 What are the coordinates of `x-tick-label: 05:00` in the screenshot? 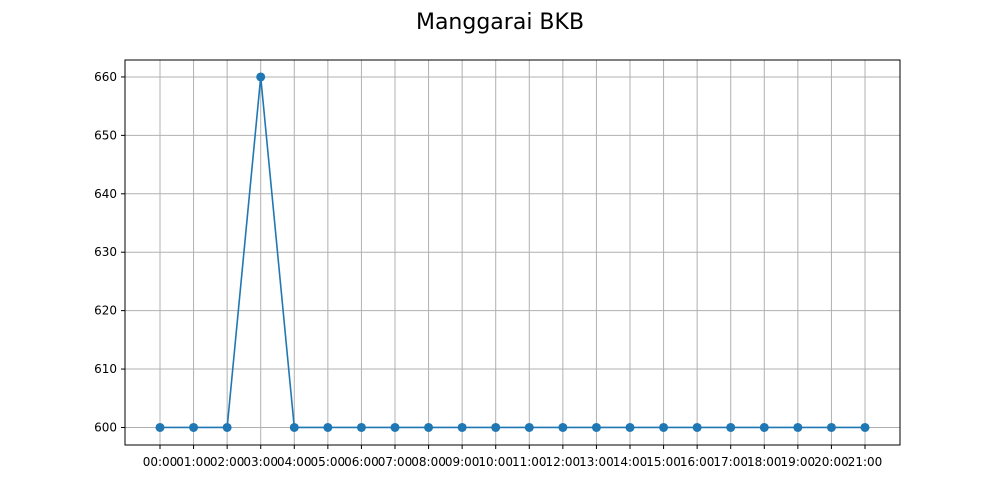 It's located at (328, 462).